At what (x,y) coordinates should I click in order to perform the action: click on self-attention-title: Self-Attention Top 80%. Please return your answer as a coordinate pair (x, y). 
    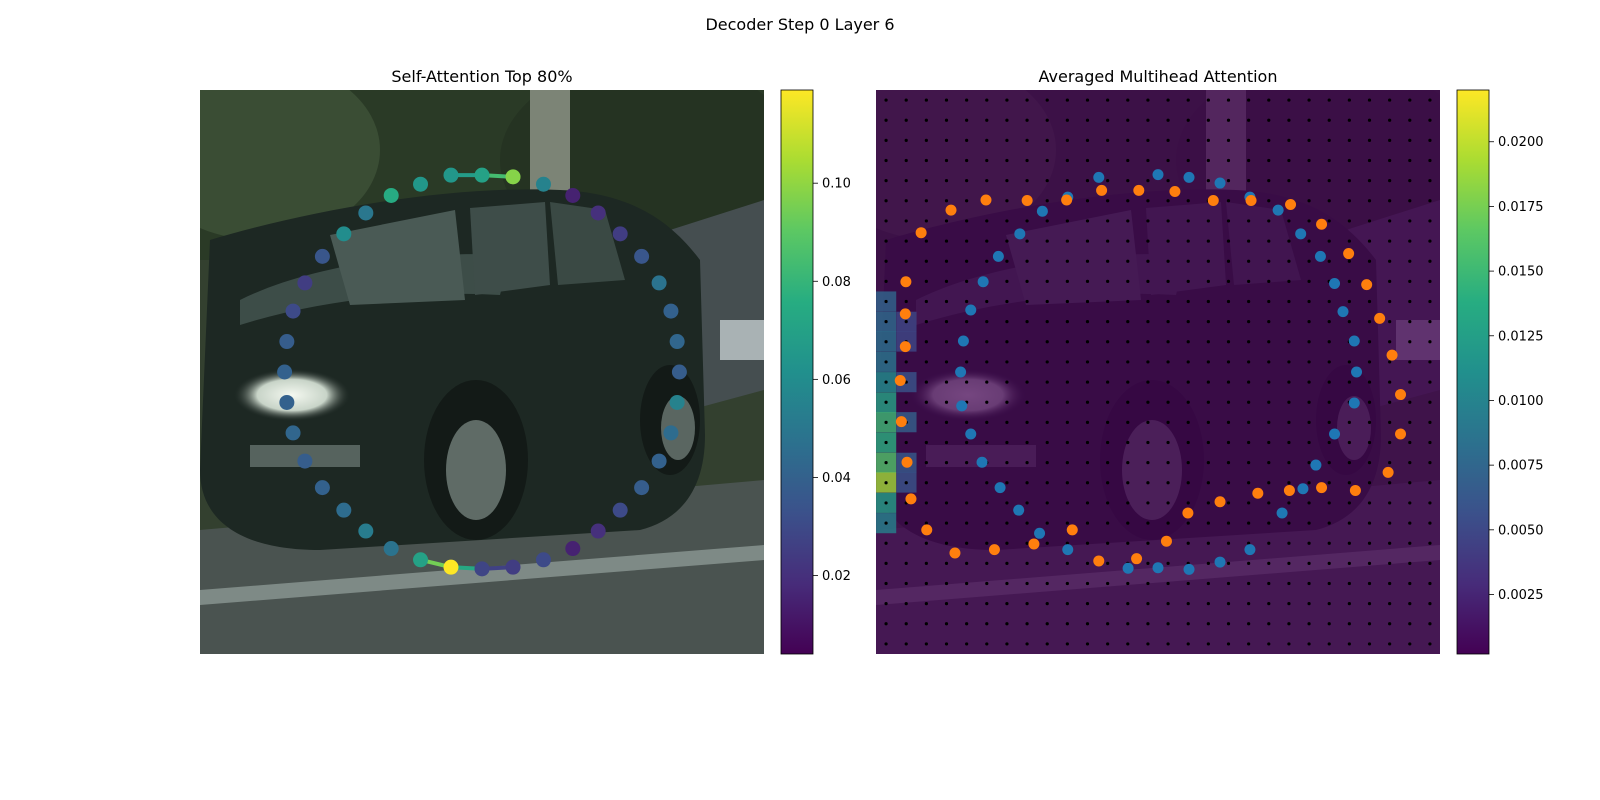
    Looking at the image, I should click on (481, 76).